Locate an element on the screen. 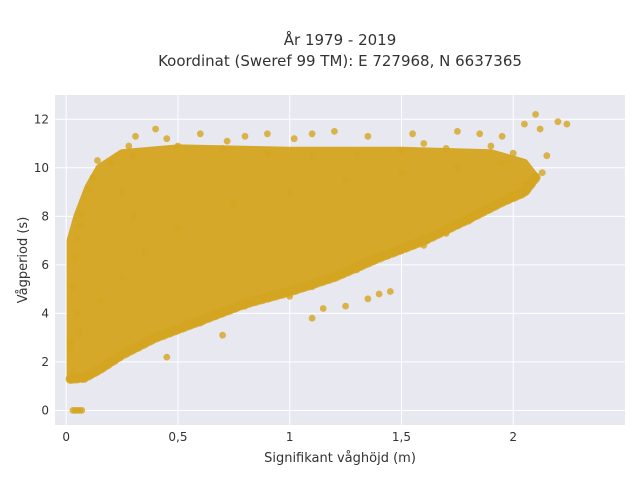 Image resolution: width=640 pixels, height=480 pixels. y-tick-label: 6 is located at coordinates (45, 265).